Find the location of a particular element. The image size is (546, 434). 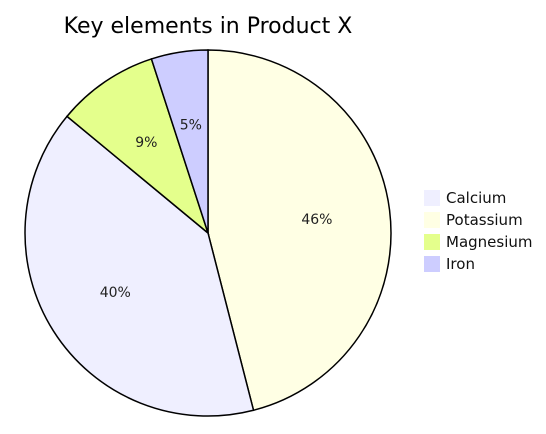

slice-label-iron: 5% is located at coordinates (191, 126).